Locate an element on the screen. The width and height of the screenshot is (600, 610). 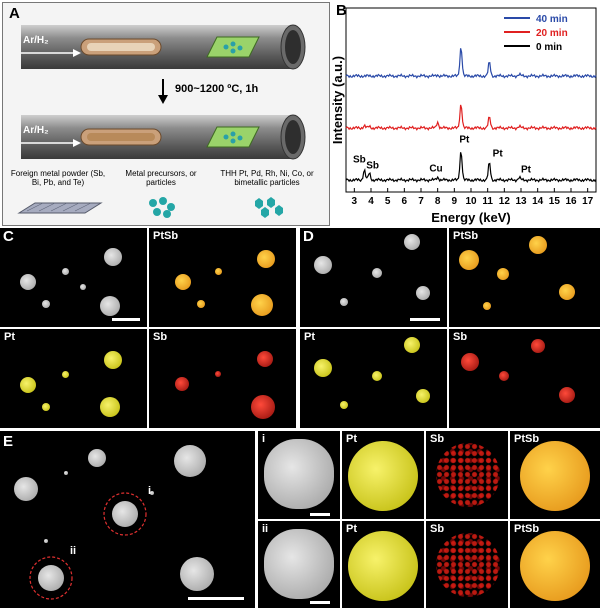
panel-c-haadf-image: C is located at coordinates (73, 277).